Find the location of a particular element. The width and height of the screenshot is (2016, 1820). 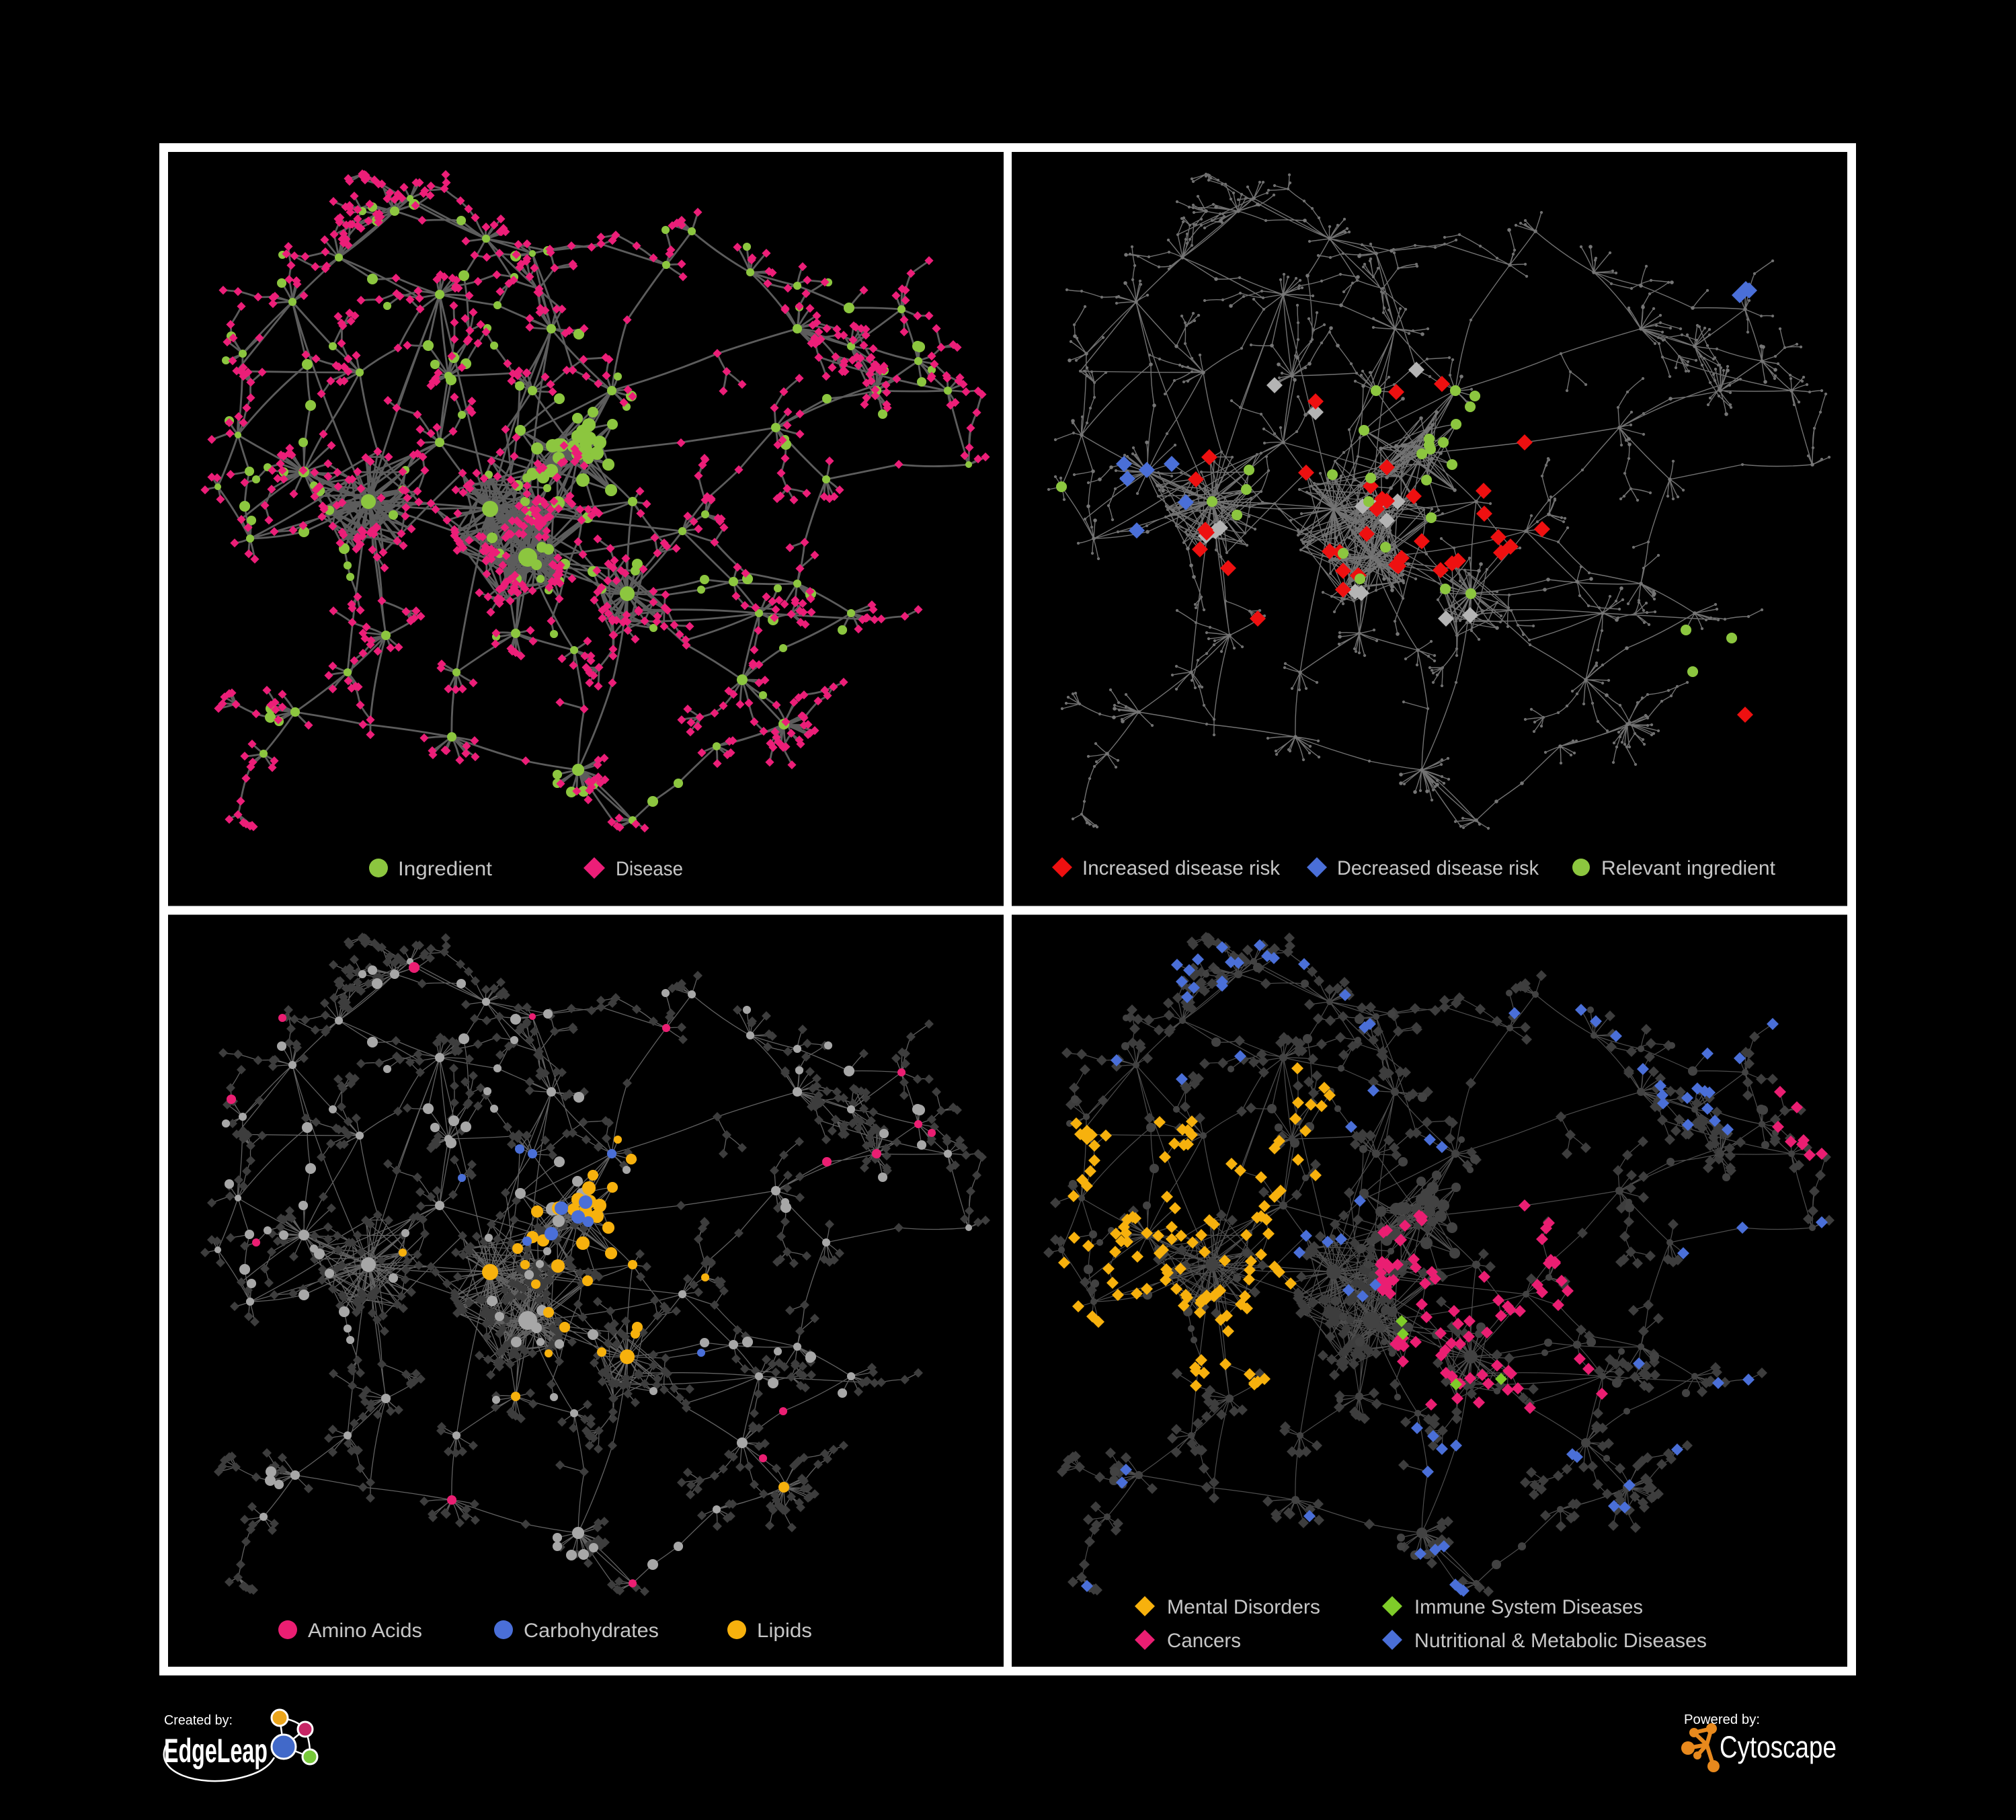

svg-text: Decreased disease risk is located at coordinates (1438, 868).